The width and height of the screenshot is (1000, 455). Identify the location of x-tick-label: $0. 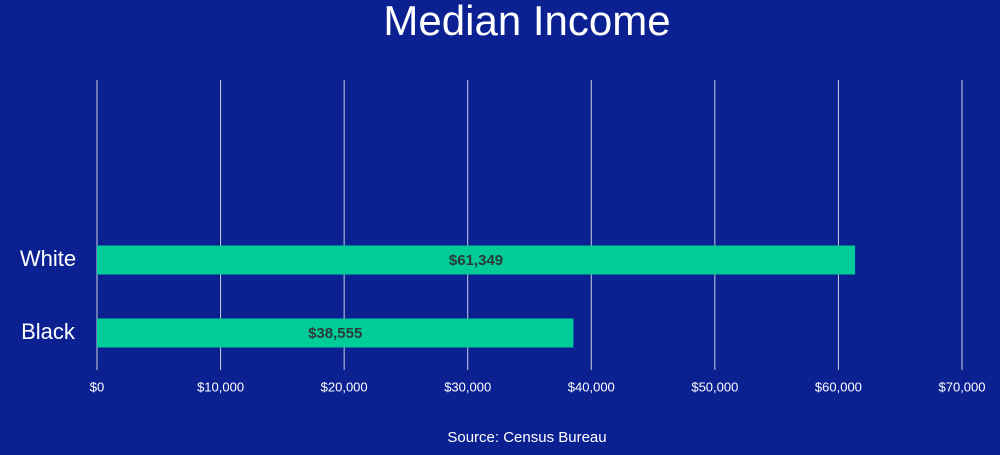
(97, 386).